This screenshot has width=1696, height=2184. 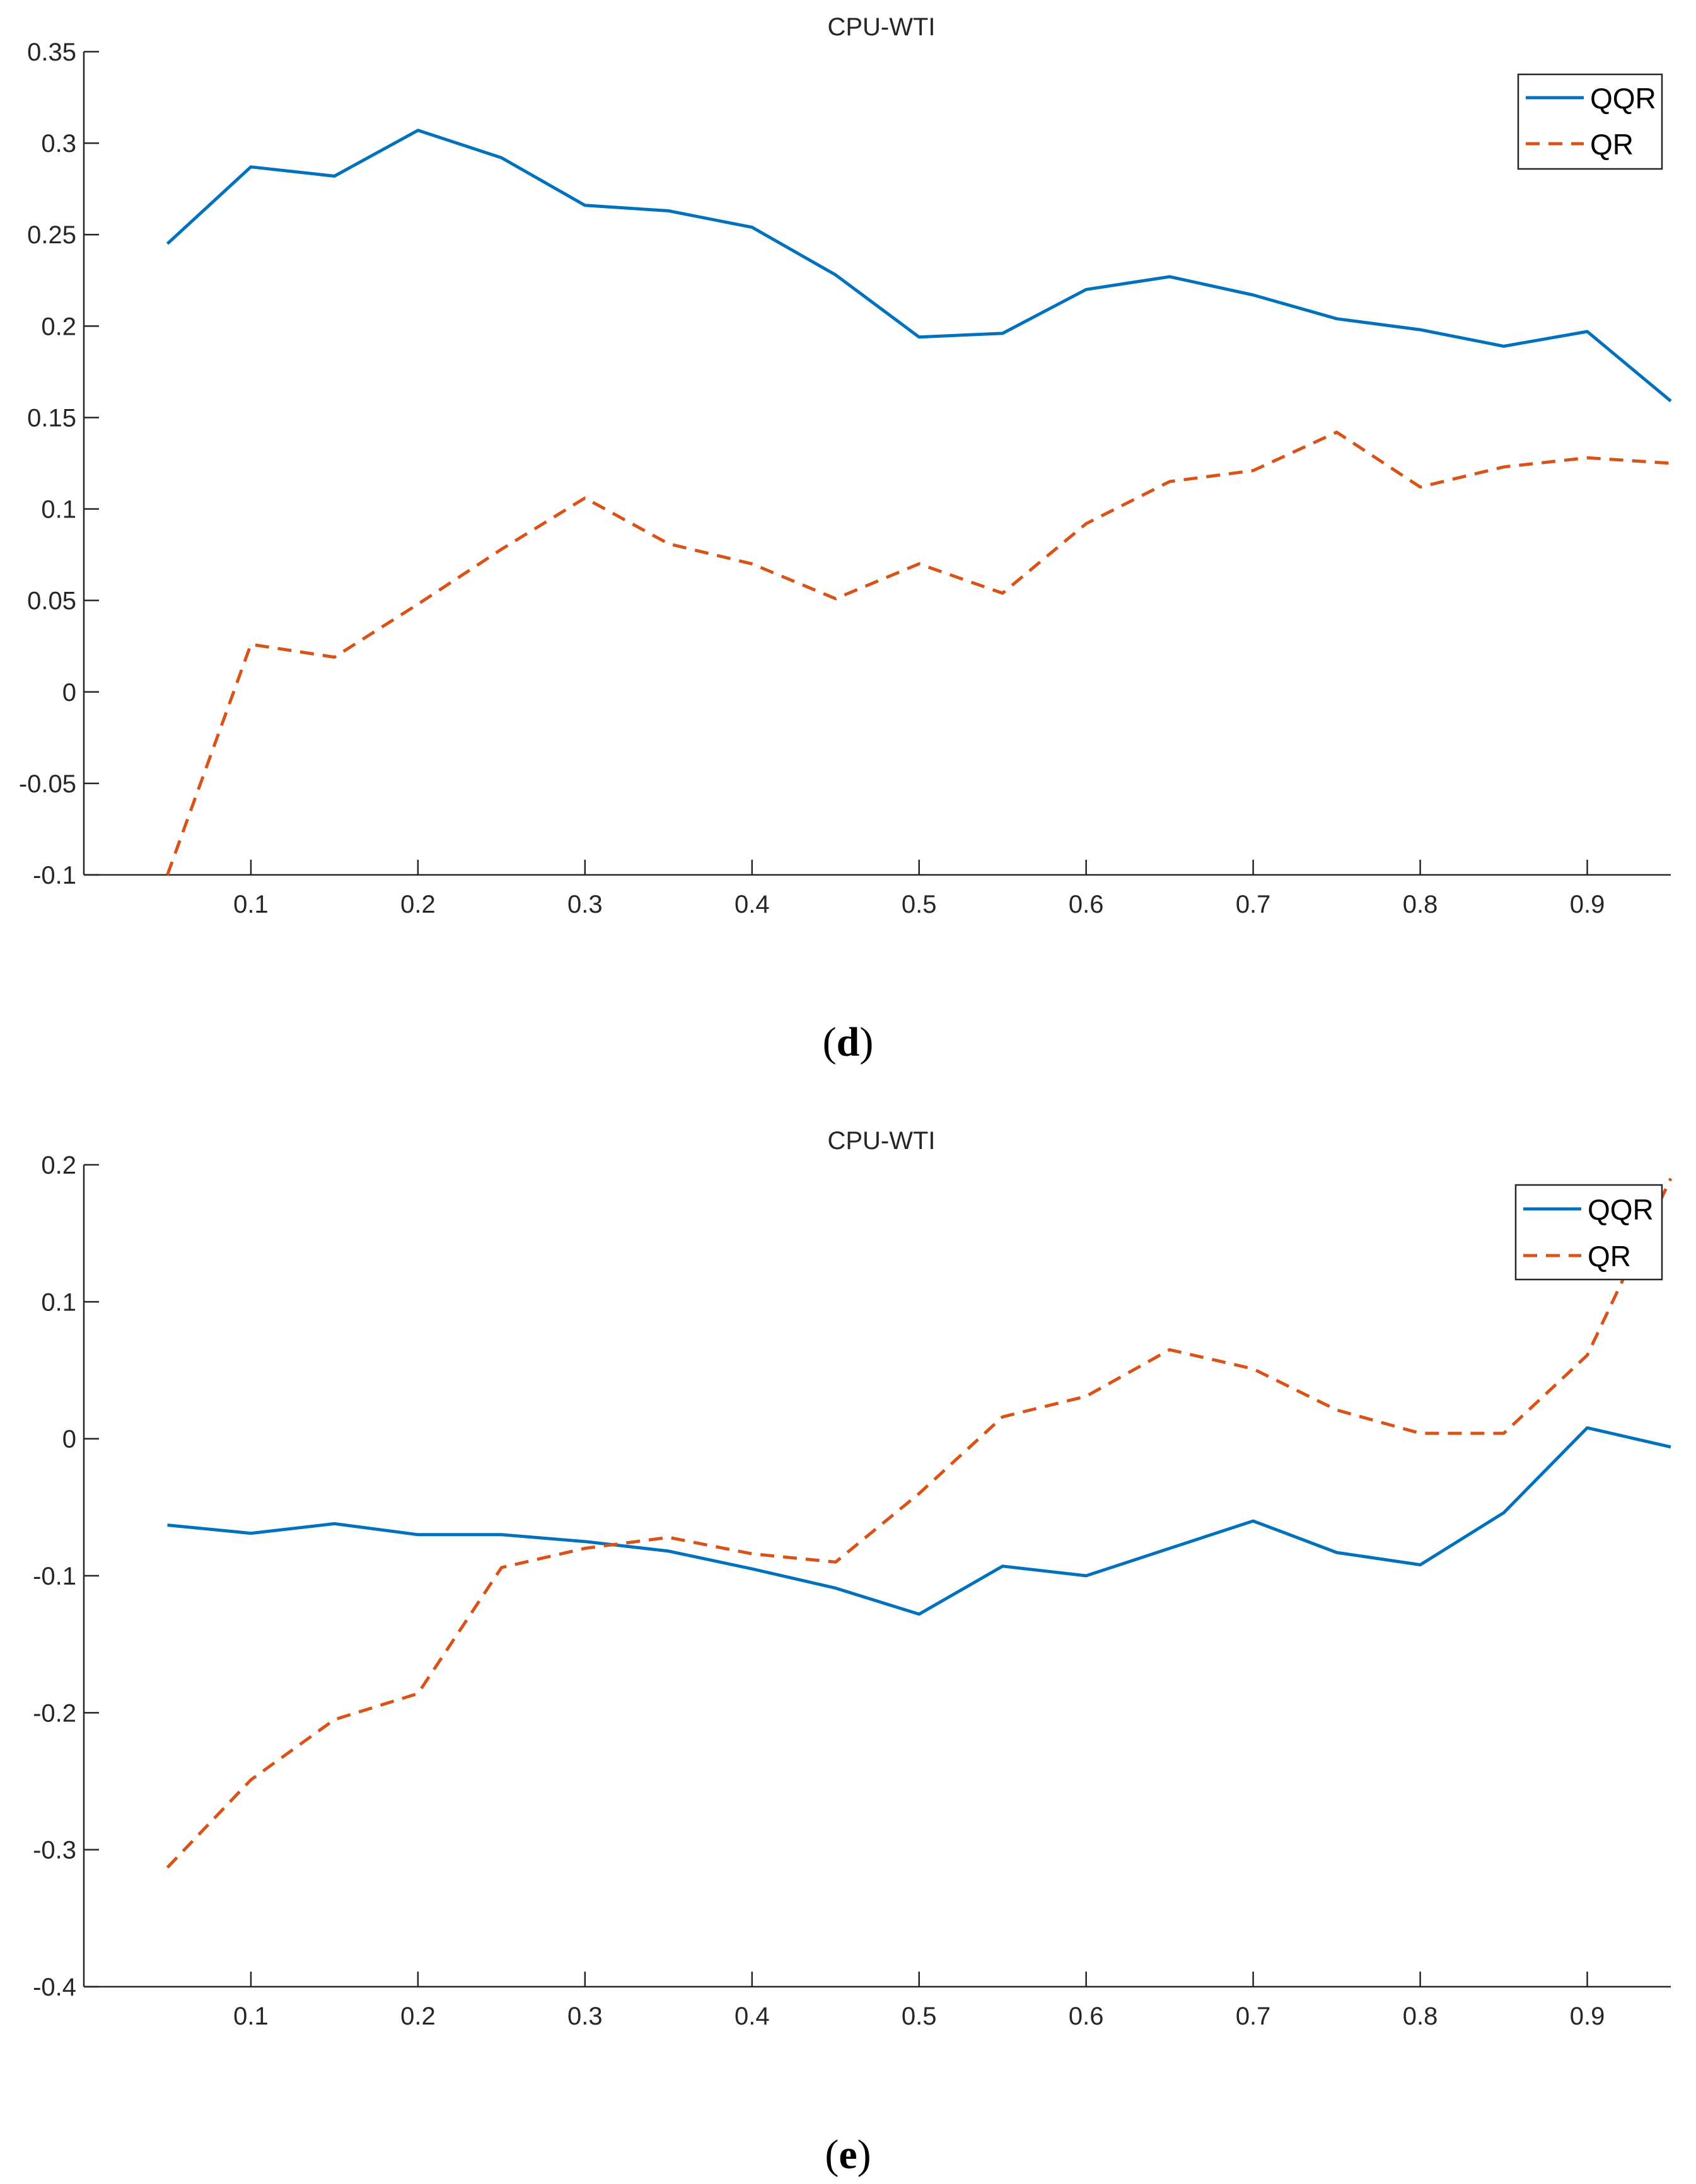 I want to click on y-tick-label: -0.2, so click(x=54, y=1713).